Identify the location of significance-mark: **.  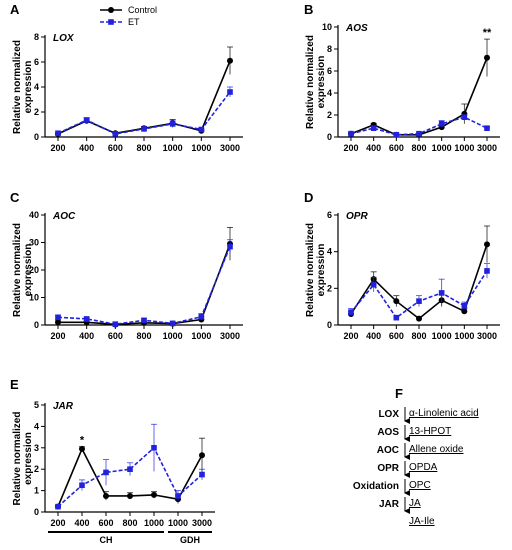
(487, 33).